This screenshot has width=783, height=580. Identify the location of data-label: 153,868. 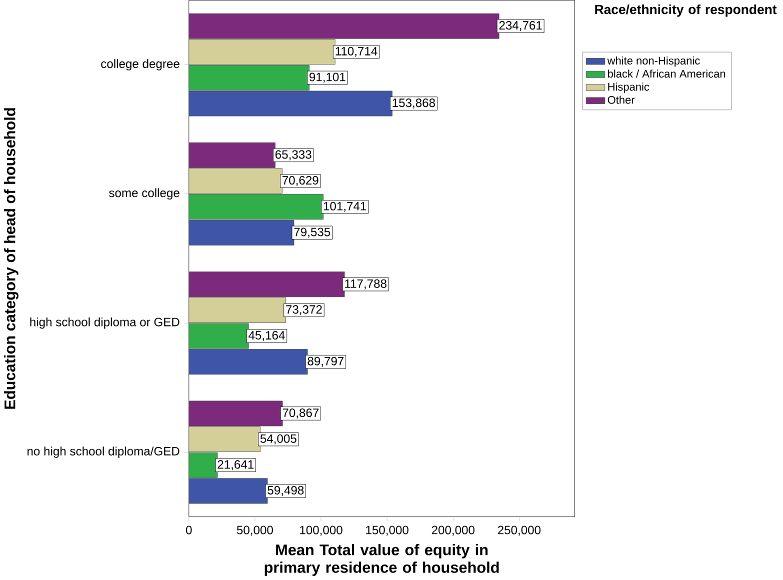
(414, 103).